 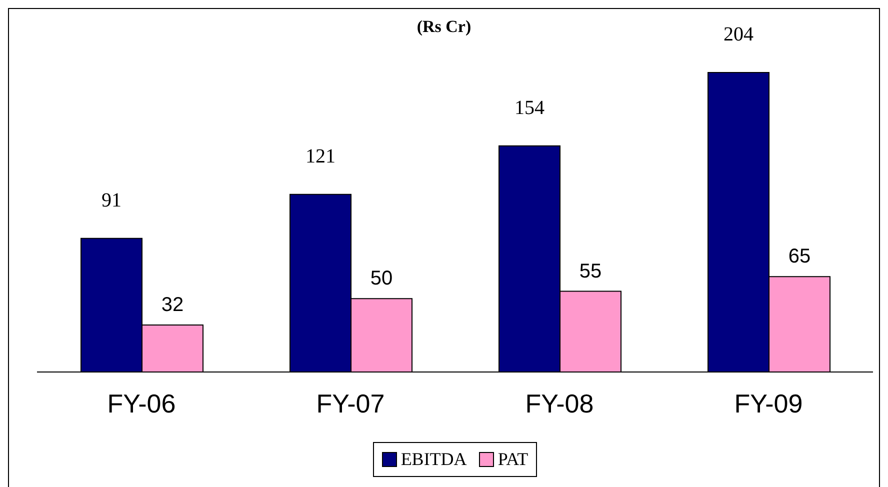 What do you see at coordinates (433, 459) in the screenshot?
I see `legend-label: EBITDA` at bounding box center [433, 459].